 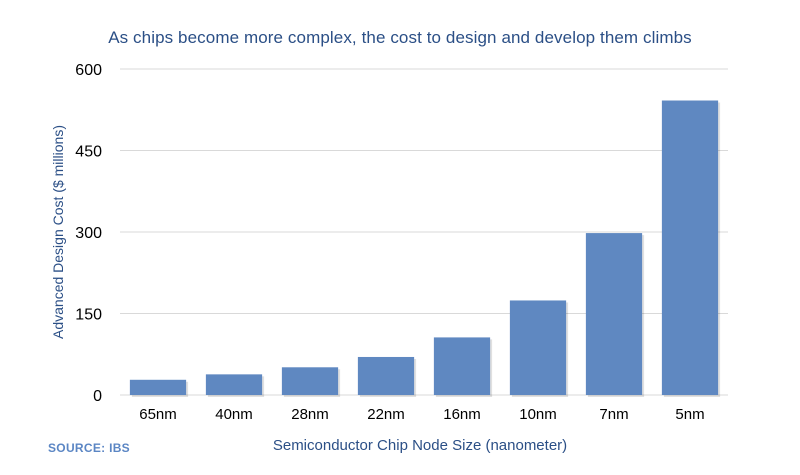 I want to click on x-tick-label: 10nm, so click(x=538, y=414).